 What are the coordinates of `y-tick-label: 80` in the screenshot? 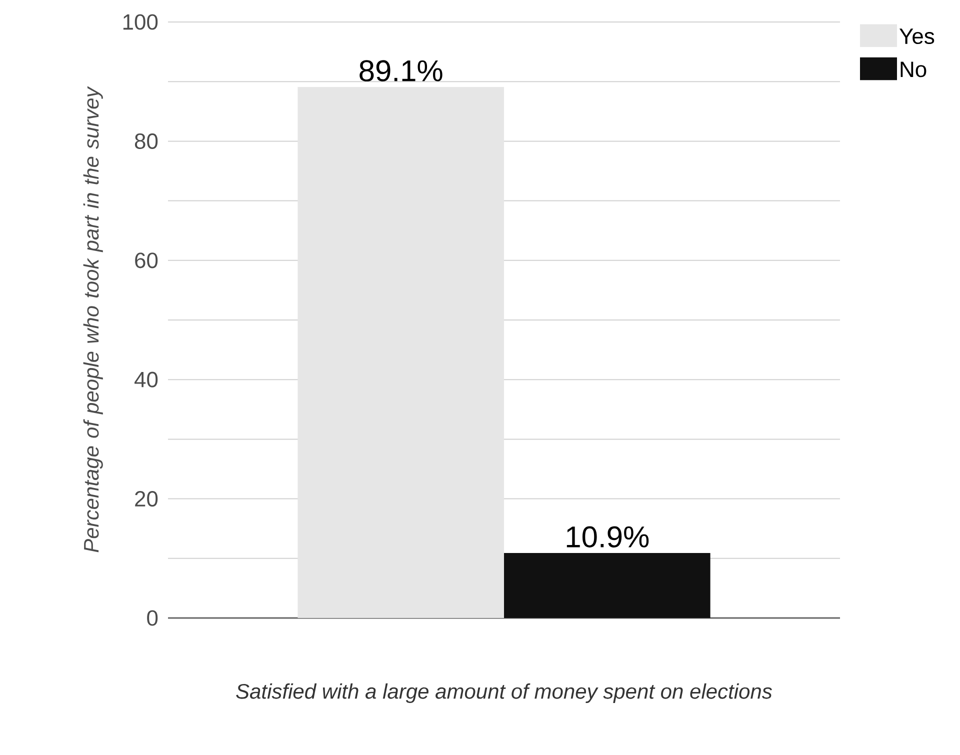 It's located at (146, 141).